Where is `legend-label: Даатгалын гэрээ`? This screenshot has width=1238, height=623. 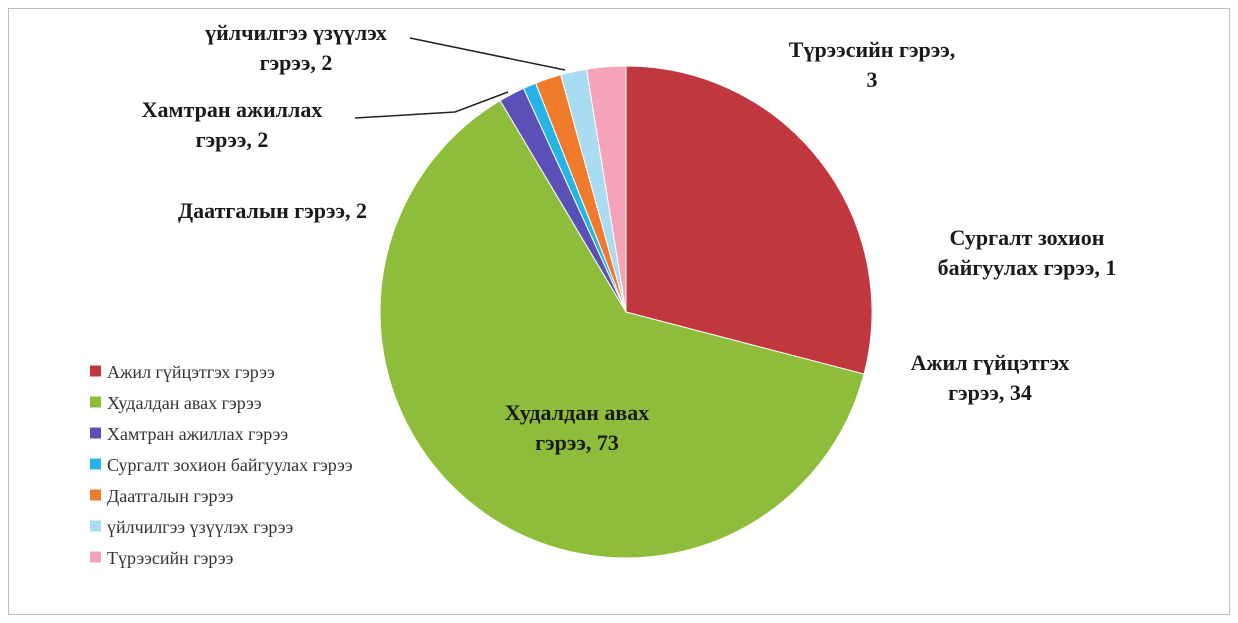
legend-label: Даатгалын гэрээ is located at coordinates (170, 496).